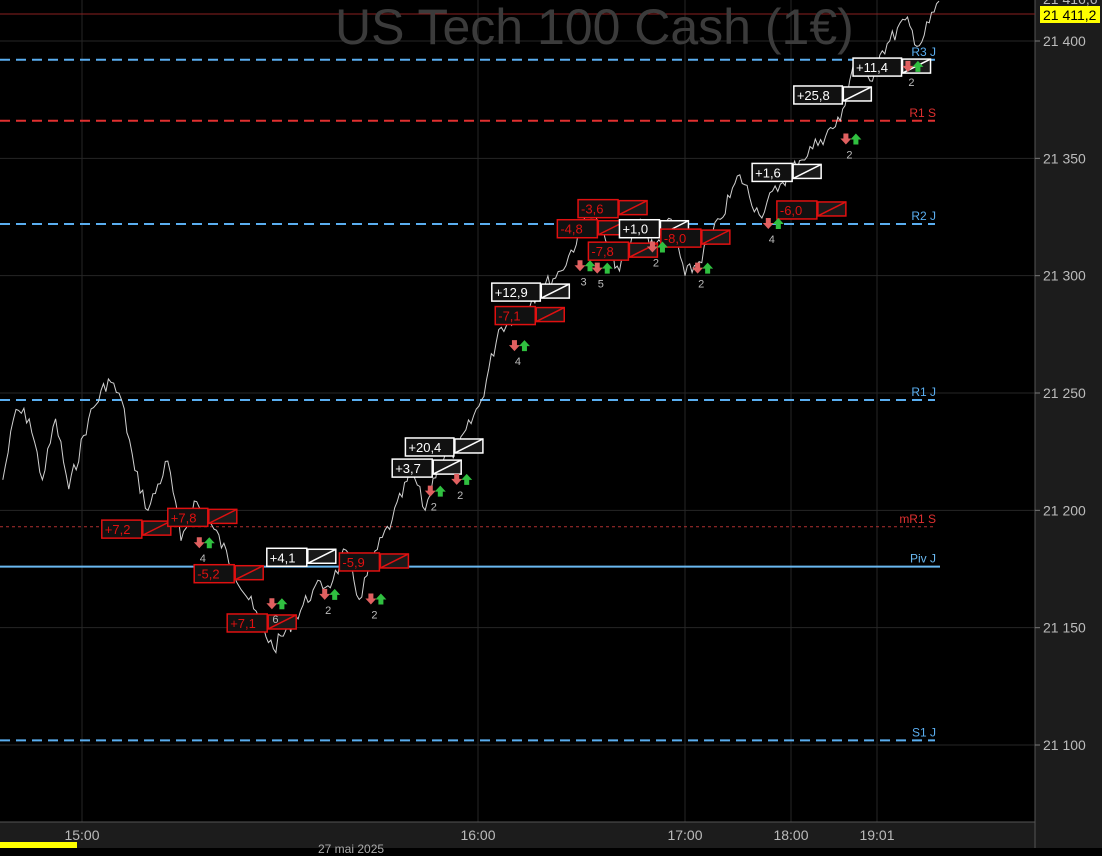 The image size is (1102, 856). I want to click on signal-marker: 4, so click(519, 354).